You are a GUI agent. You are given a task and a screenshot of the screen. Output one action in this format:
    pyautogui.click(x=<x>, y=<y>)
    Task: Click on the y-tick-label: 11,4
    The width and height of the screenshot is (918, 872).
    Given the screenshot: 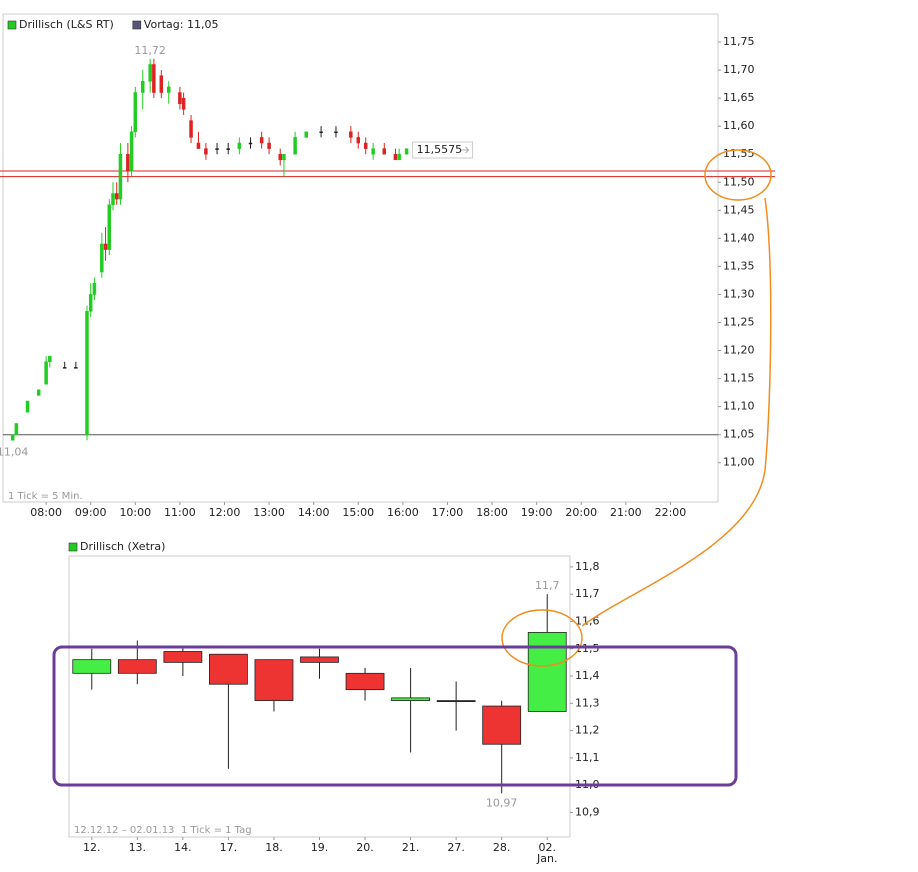 What is the action you would take?
    pyautogui.click(x=587, y=675)
    